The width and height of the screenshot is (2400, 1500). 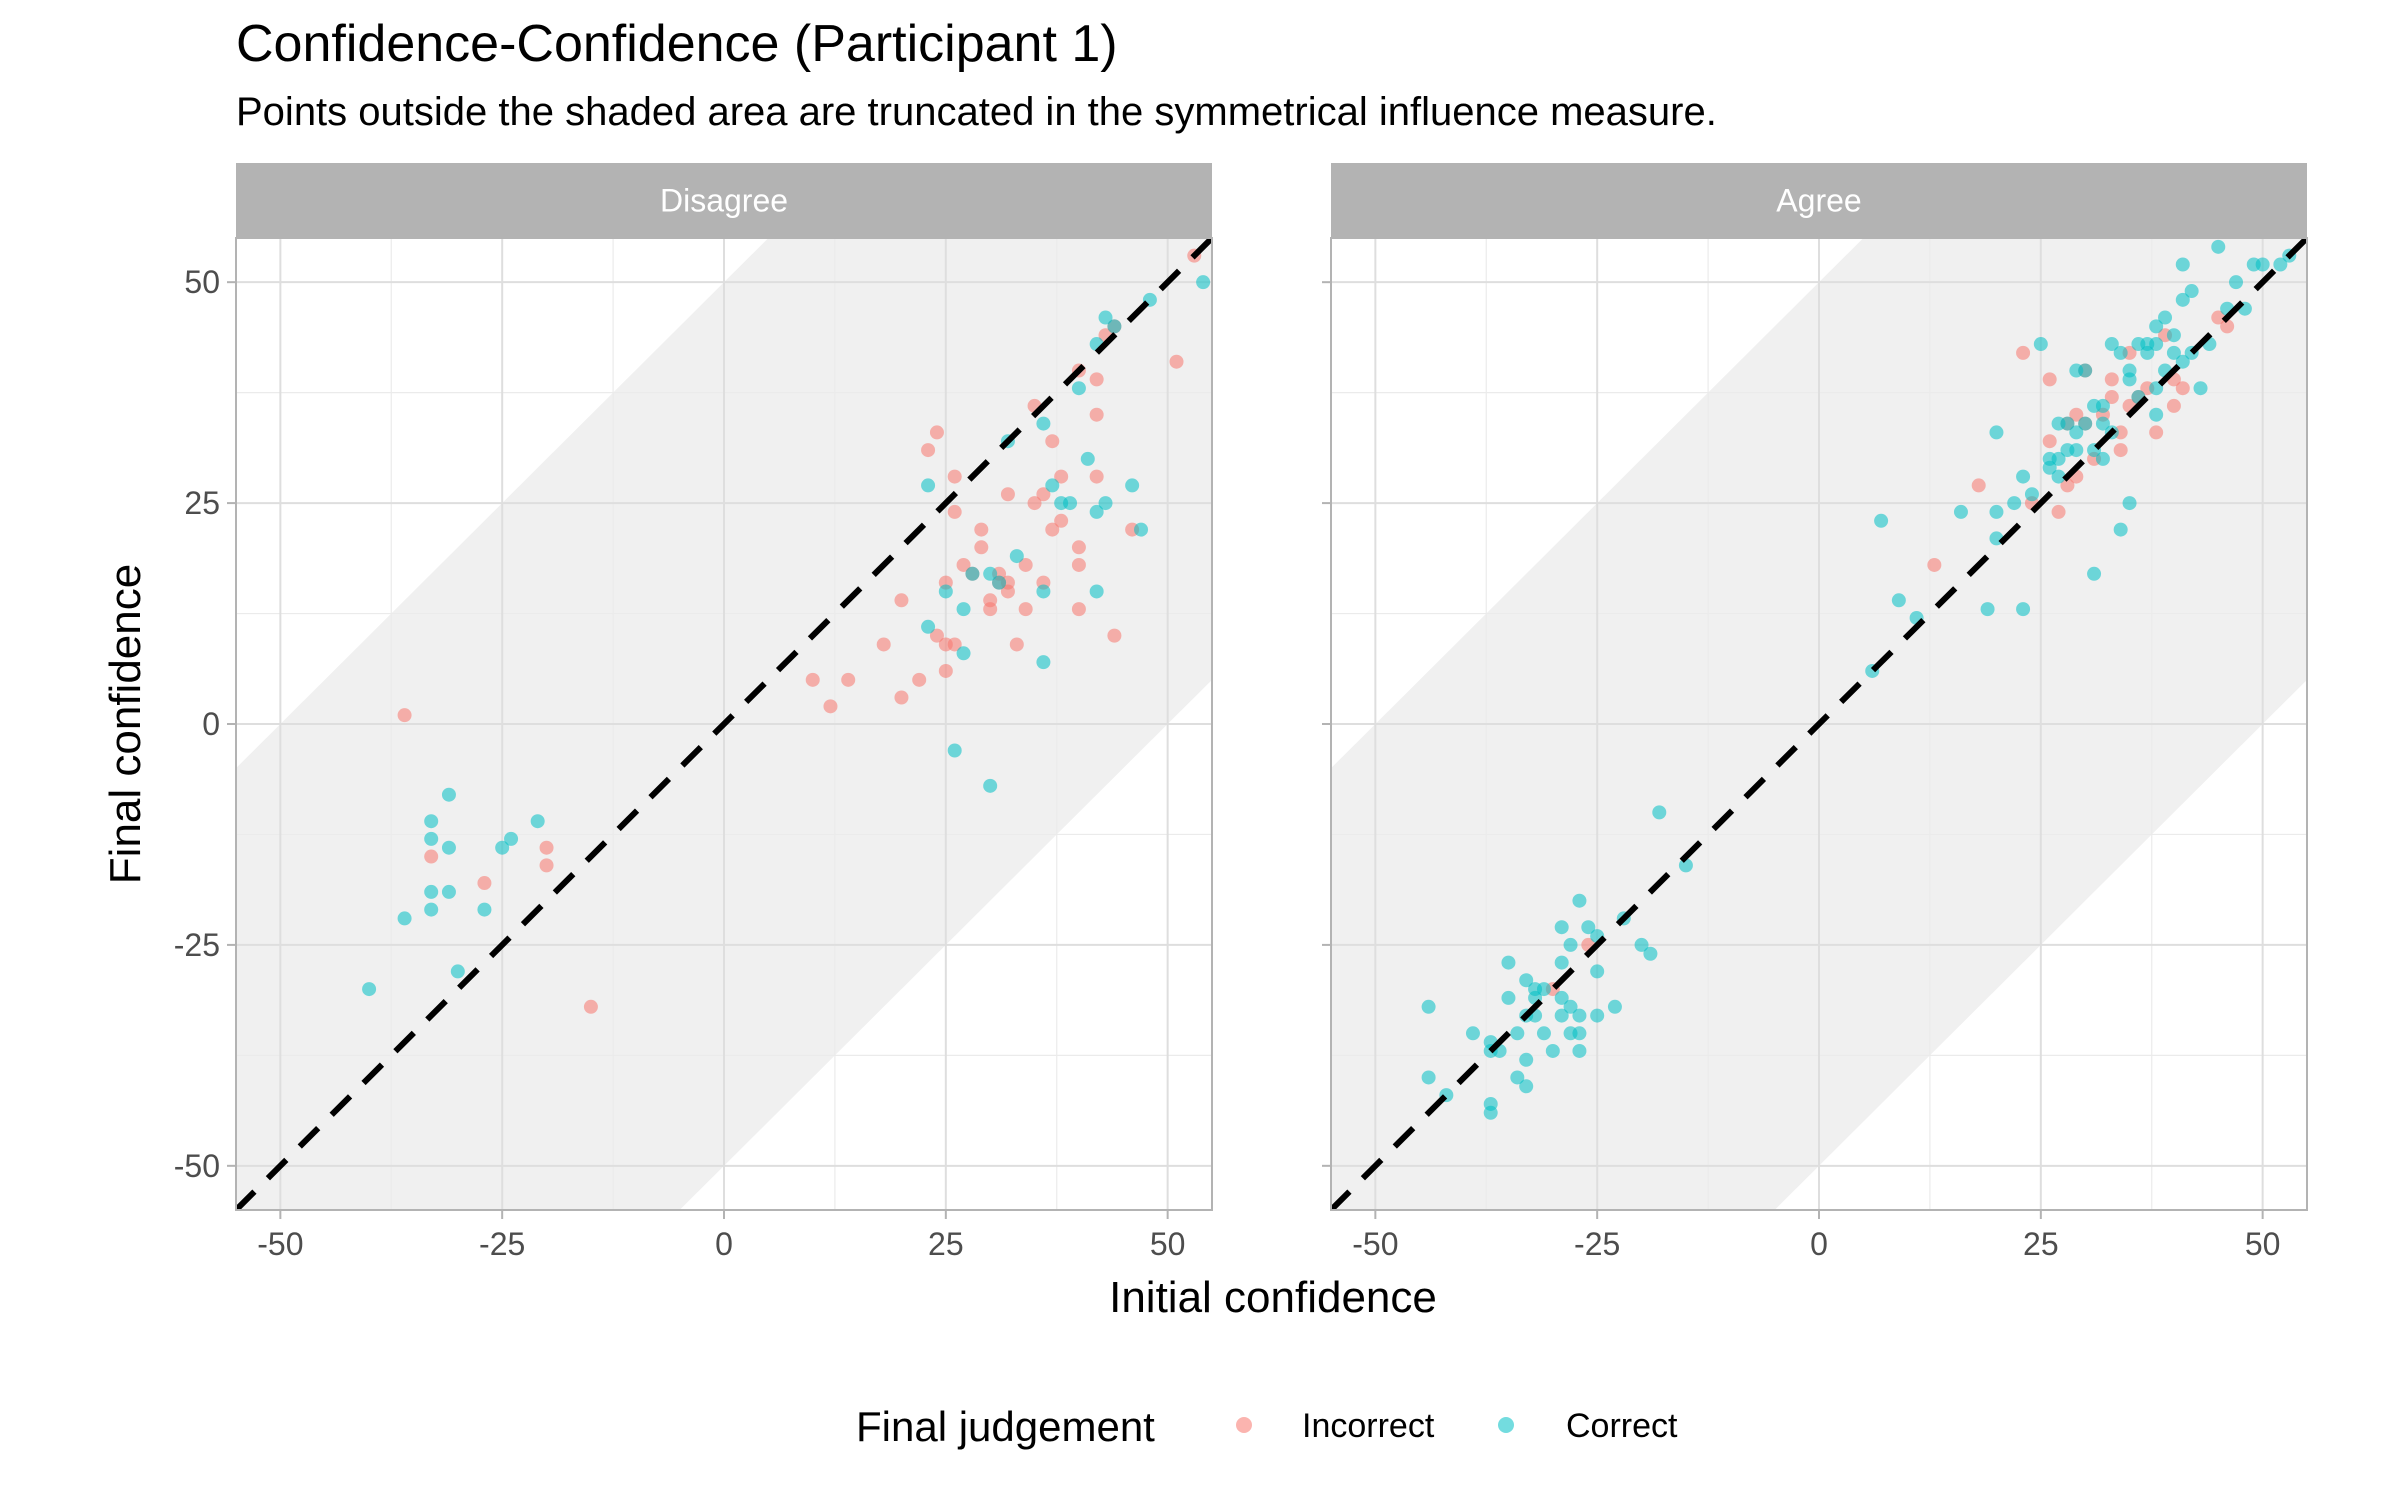 I want to click on x-tick-label: -25, so click(x=1597, y=1244).